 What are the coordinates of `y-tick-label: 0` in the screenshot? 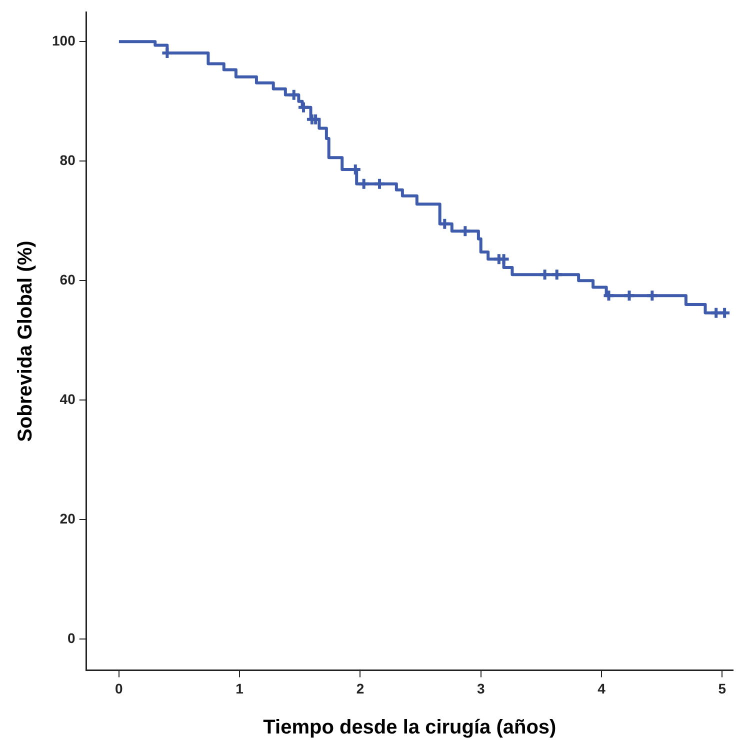 It's located at (72, 638).